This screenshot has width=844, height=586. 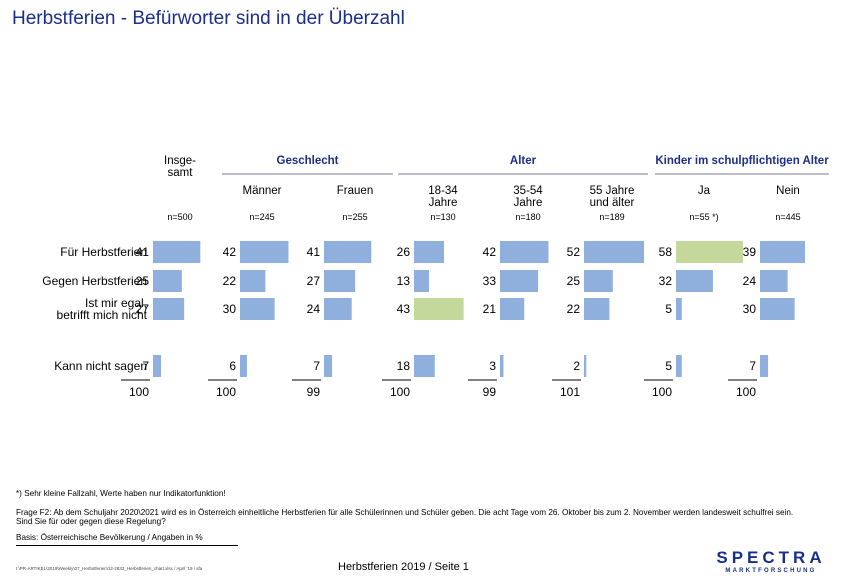 I want to click on column-label-3-line2: Jahre, so click(x=443, y=203).